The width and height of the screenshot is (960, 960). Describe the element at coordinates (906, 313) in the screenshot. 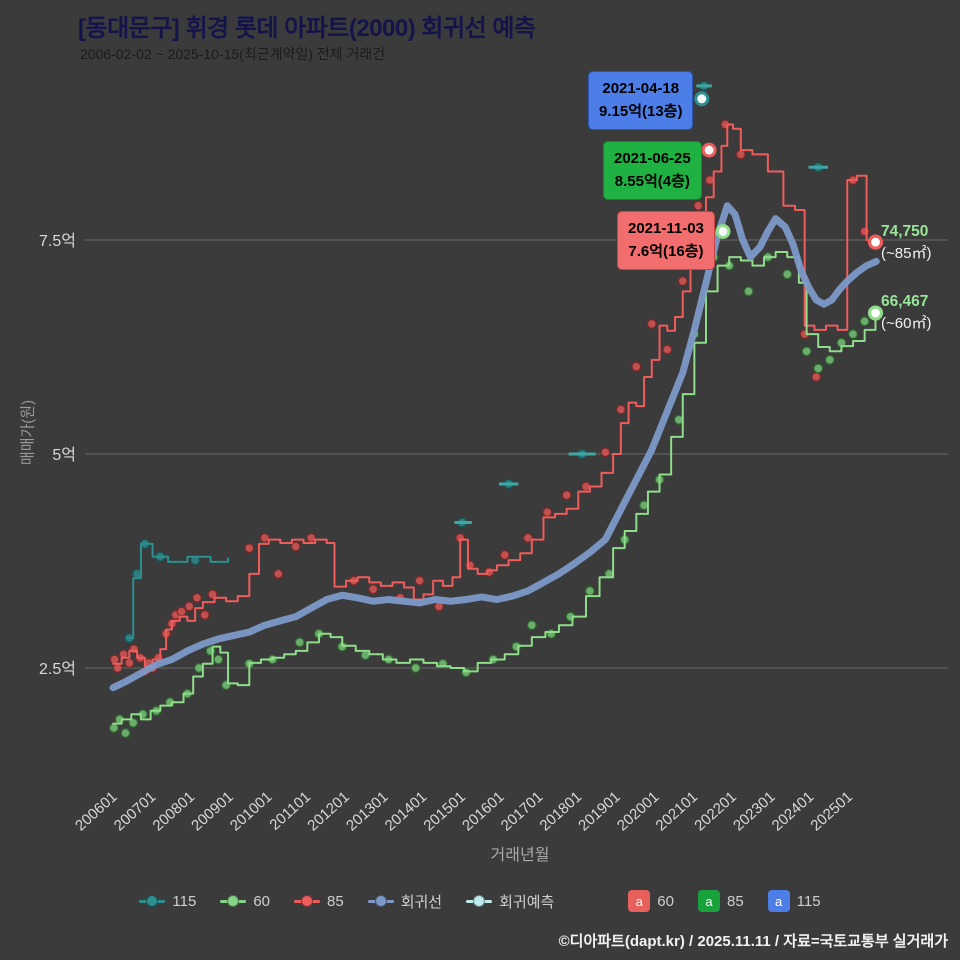

I see `end-label-60: 66,467 (~60㎡)` at that location.